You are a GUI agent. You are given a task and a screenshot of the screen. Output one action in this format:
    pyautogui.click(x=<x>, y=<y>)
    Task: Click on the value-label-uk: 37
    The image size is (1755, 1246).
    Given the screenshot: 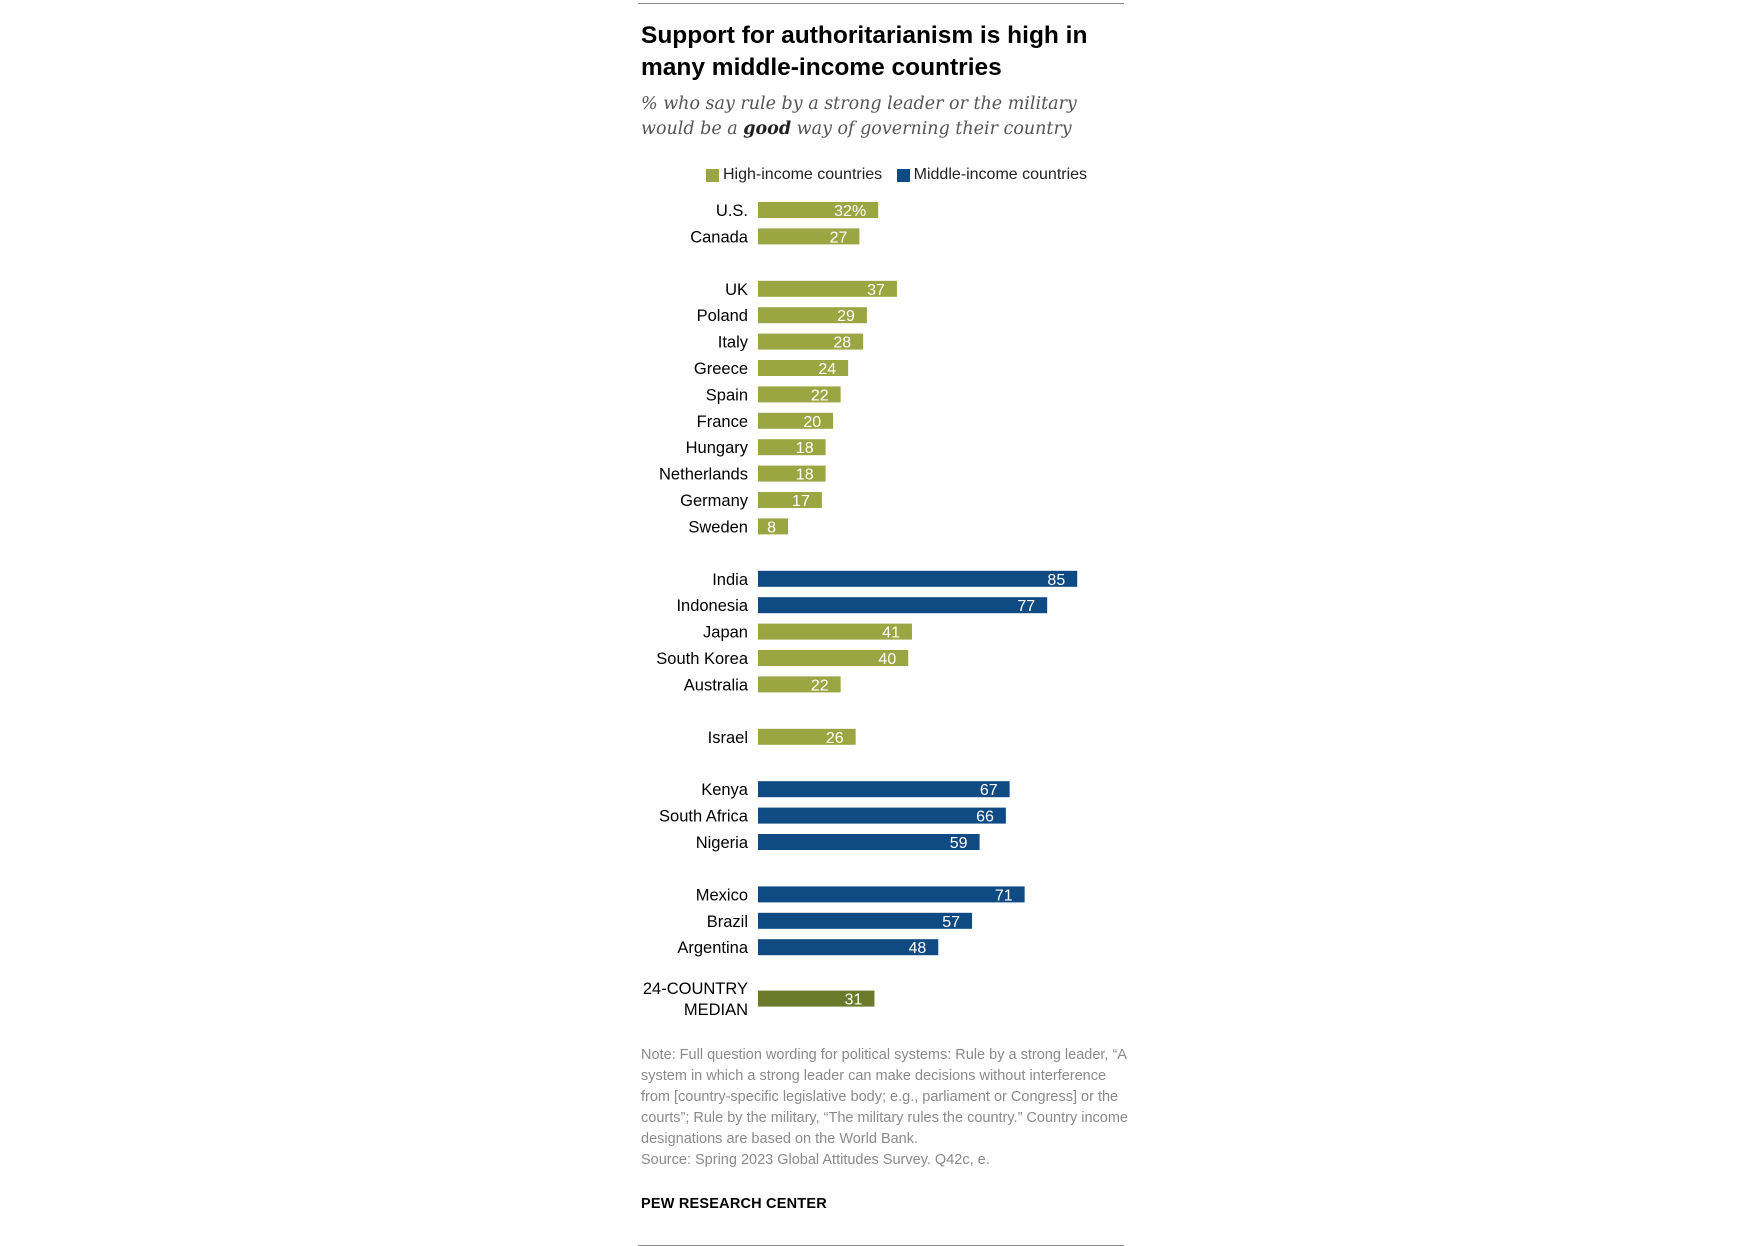 What is the action you would take?
    pyautogui.click(x=876, y=290)
    